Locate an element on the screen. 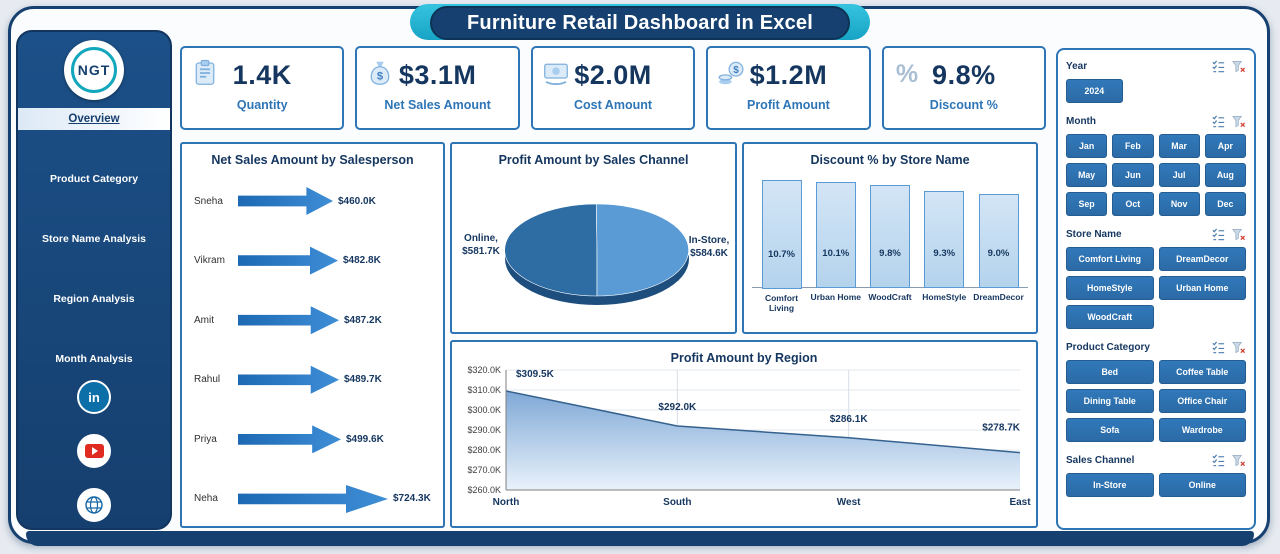  slicer-button-online: Online is located at coordinates (1202, 485).